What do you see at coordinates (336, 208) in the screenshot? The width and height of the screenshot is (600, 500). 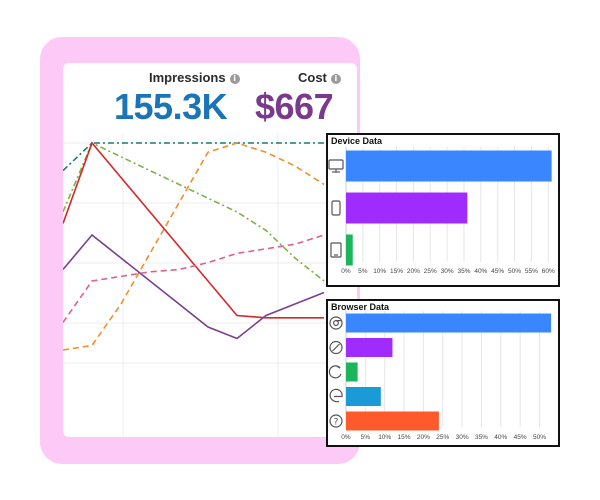 I see `mobile-icon` at bounding box center [336, 208].